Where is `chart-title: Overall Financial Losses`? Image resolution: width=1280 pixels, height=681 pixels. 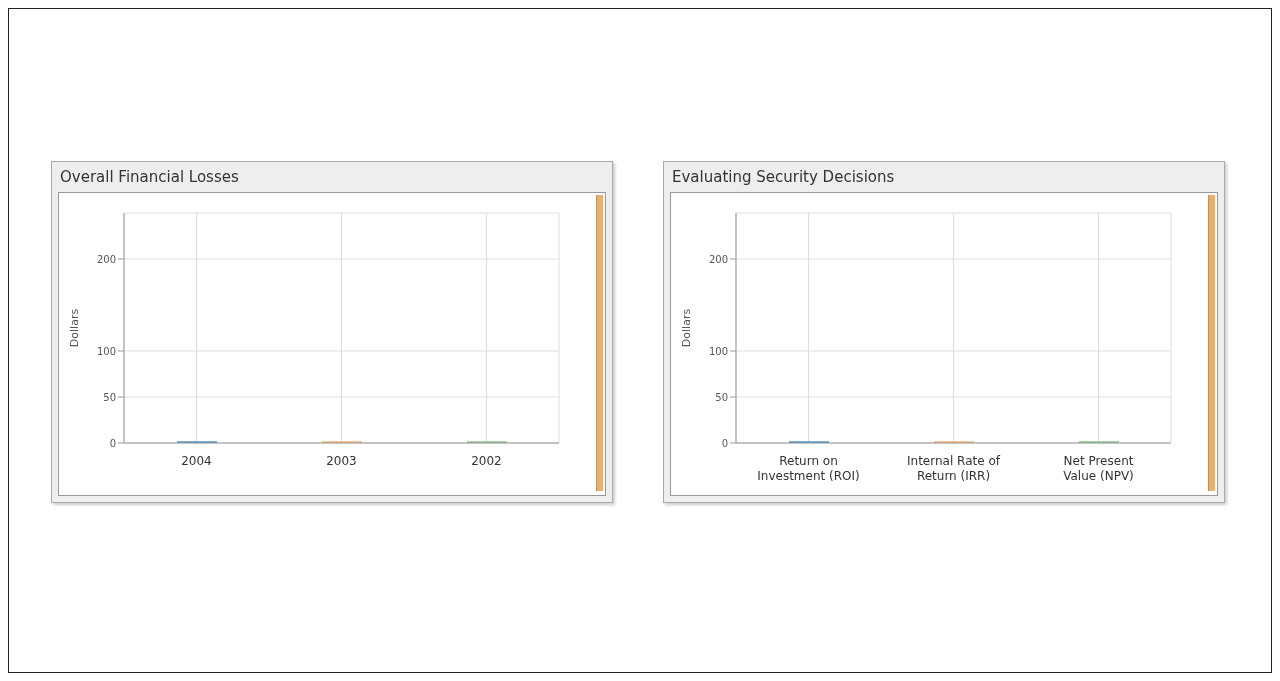 chart-title: Overall Financial Losses is located at coordinates (149, 177).